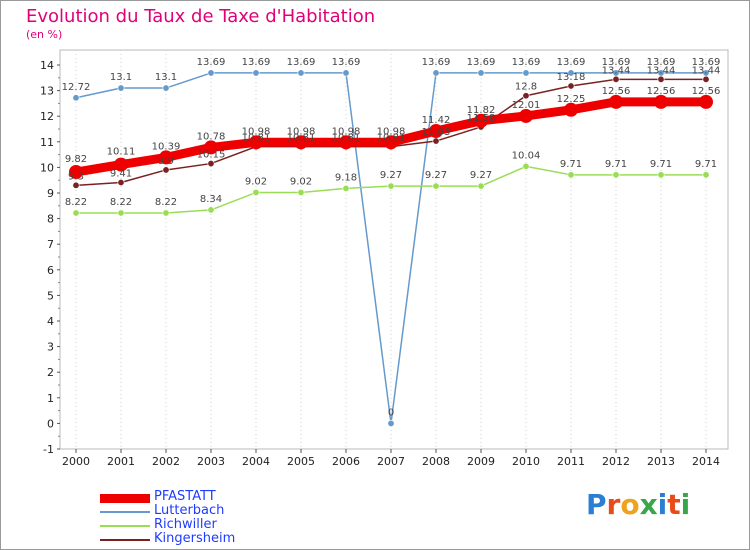  I want to click on data-label: 9.18, so click(346, 177).